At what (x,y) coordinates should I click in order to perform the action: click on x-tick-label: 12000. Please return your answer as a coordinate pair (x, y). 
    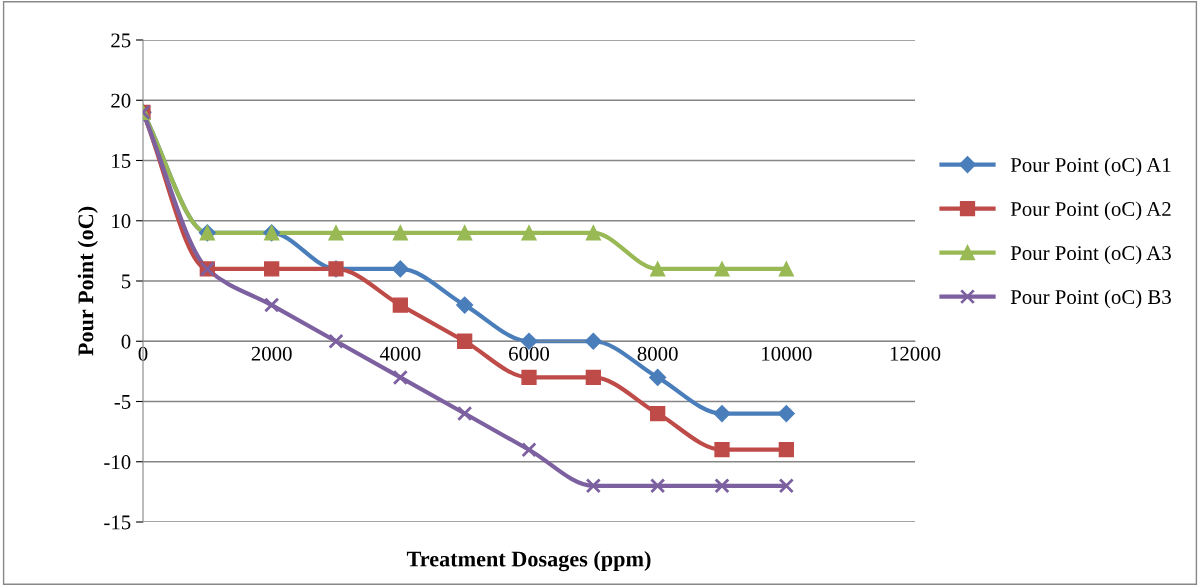
    Looking at the image, I should click on (915, 353).